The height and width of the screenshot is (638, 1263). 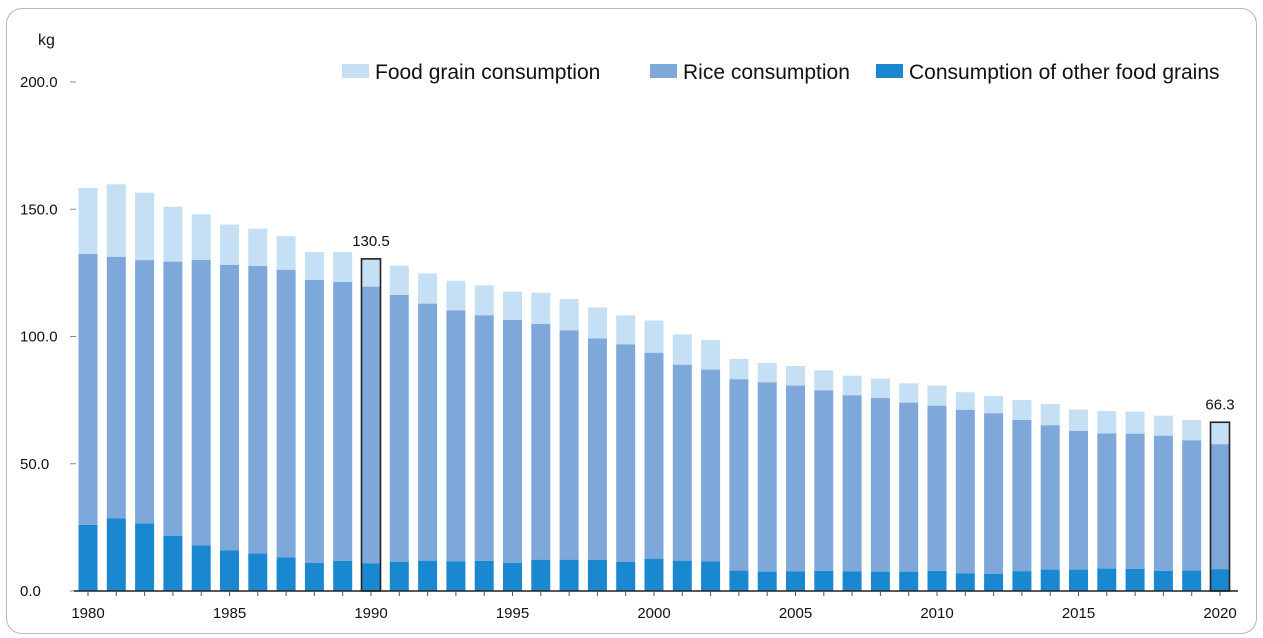 What do you see at coordinates (39, 82) in the screenshot?
I see `y-tick-label: 200.0` at bounding box center [39, 82].